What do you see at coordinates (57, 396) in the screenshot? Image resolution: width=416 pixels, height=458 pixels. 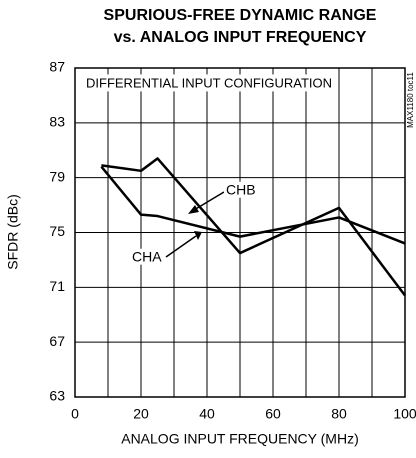 I see `y-tick-label: 63` at bounding box center [57, 396].